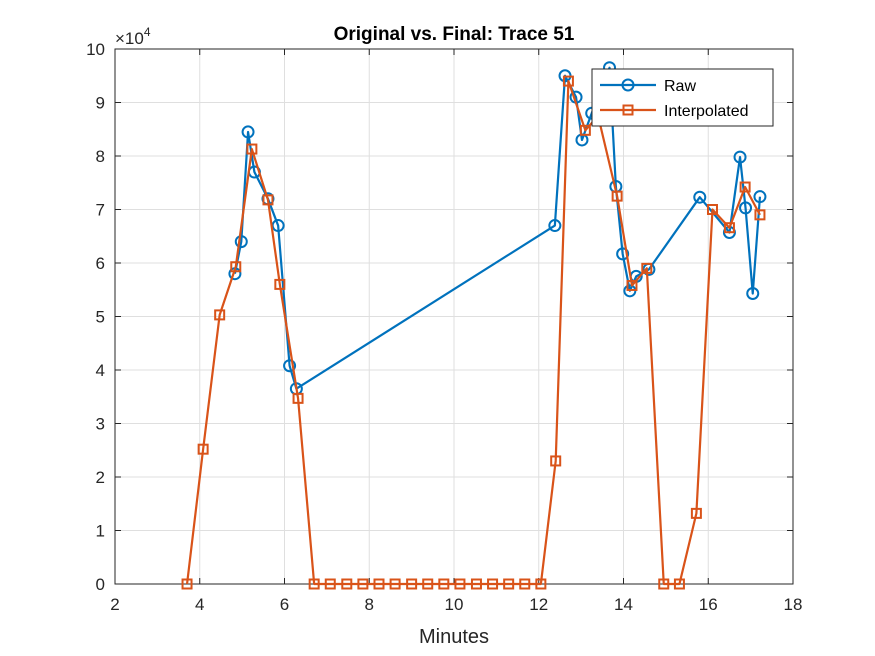 The image size is (875, 656). What do you see at coordinates (100, 103) in the screenshot?
I see `y-tick-label: 9` at bounding box center [100, 103].